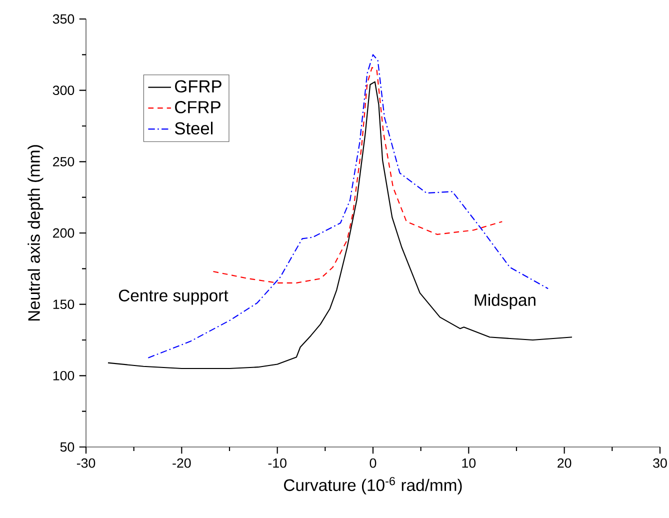 This screenshot has width=669, height=518. I want to click on x-axis-title: Curvature (10$^{-6}$ rad/mm), so click(373, 485).